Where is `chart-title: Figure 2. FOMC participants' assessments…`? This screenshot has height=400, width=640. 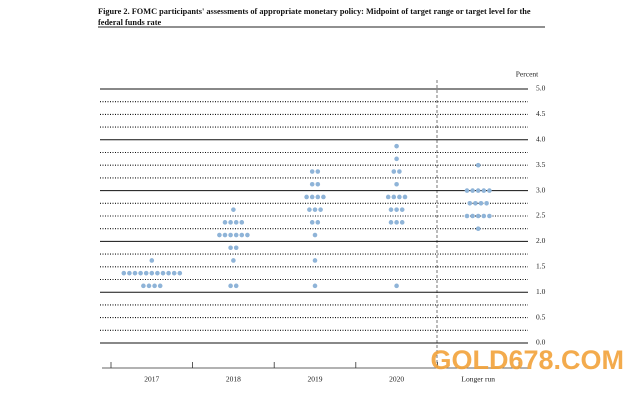
chart-title: Figure 2. FOMC participants' assessments… is located at coordinates (314, 17).